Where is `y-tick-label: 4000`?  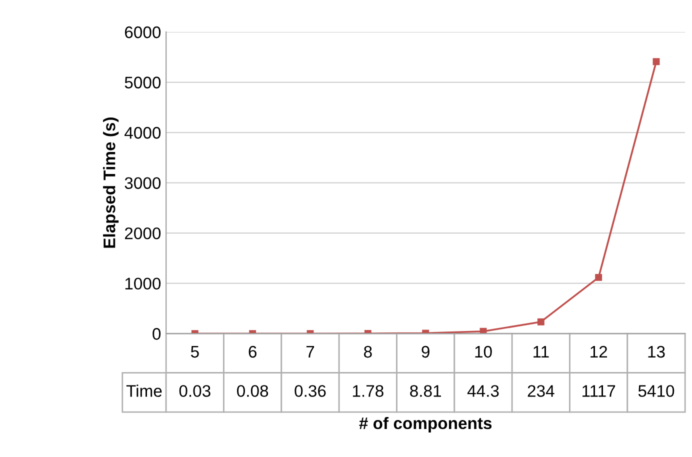 y-tick-label: 4000 is located at coordinates (142, 132).